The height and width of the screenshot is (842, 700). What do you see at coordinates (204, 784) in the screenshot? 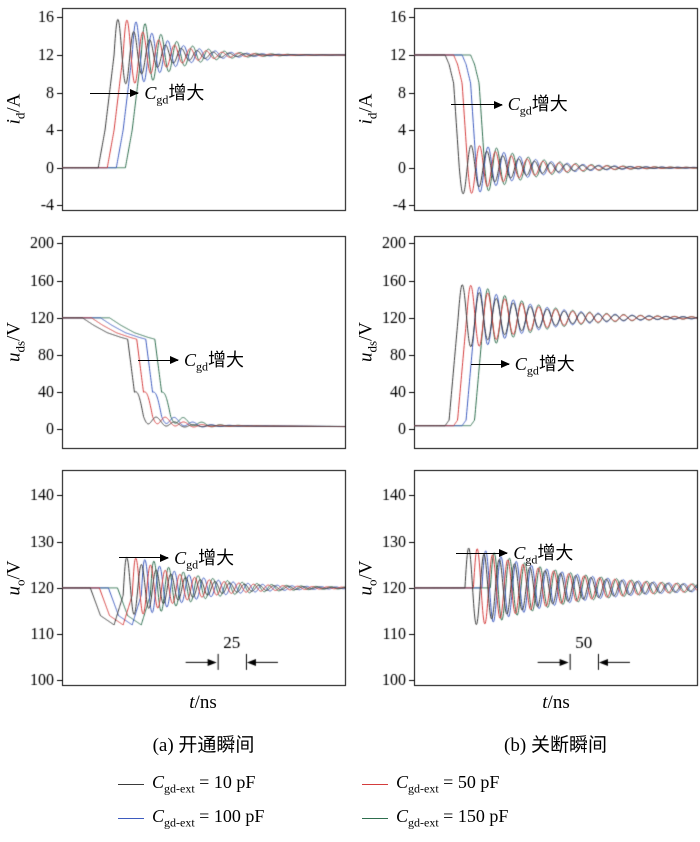
I see `legend-label: Cgd-ext = 10 pF` at bounding box center [204, 784].